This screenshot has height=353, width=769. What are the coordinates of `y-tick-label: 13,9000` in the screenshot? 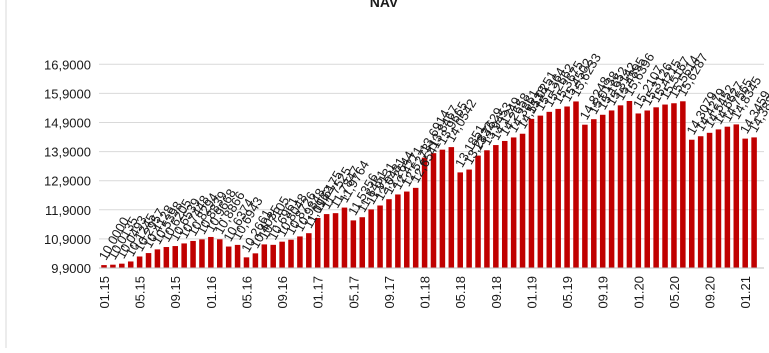 It's located at (67, 152).